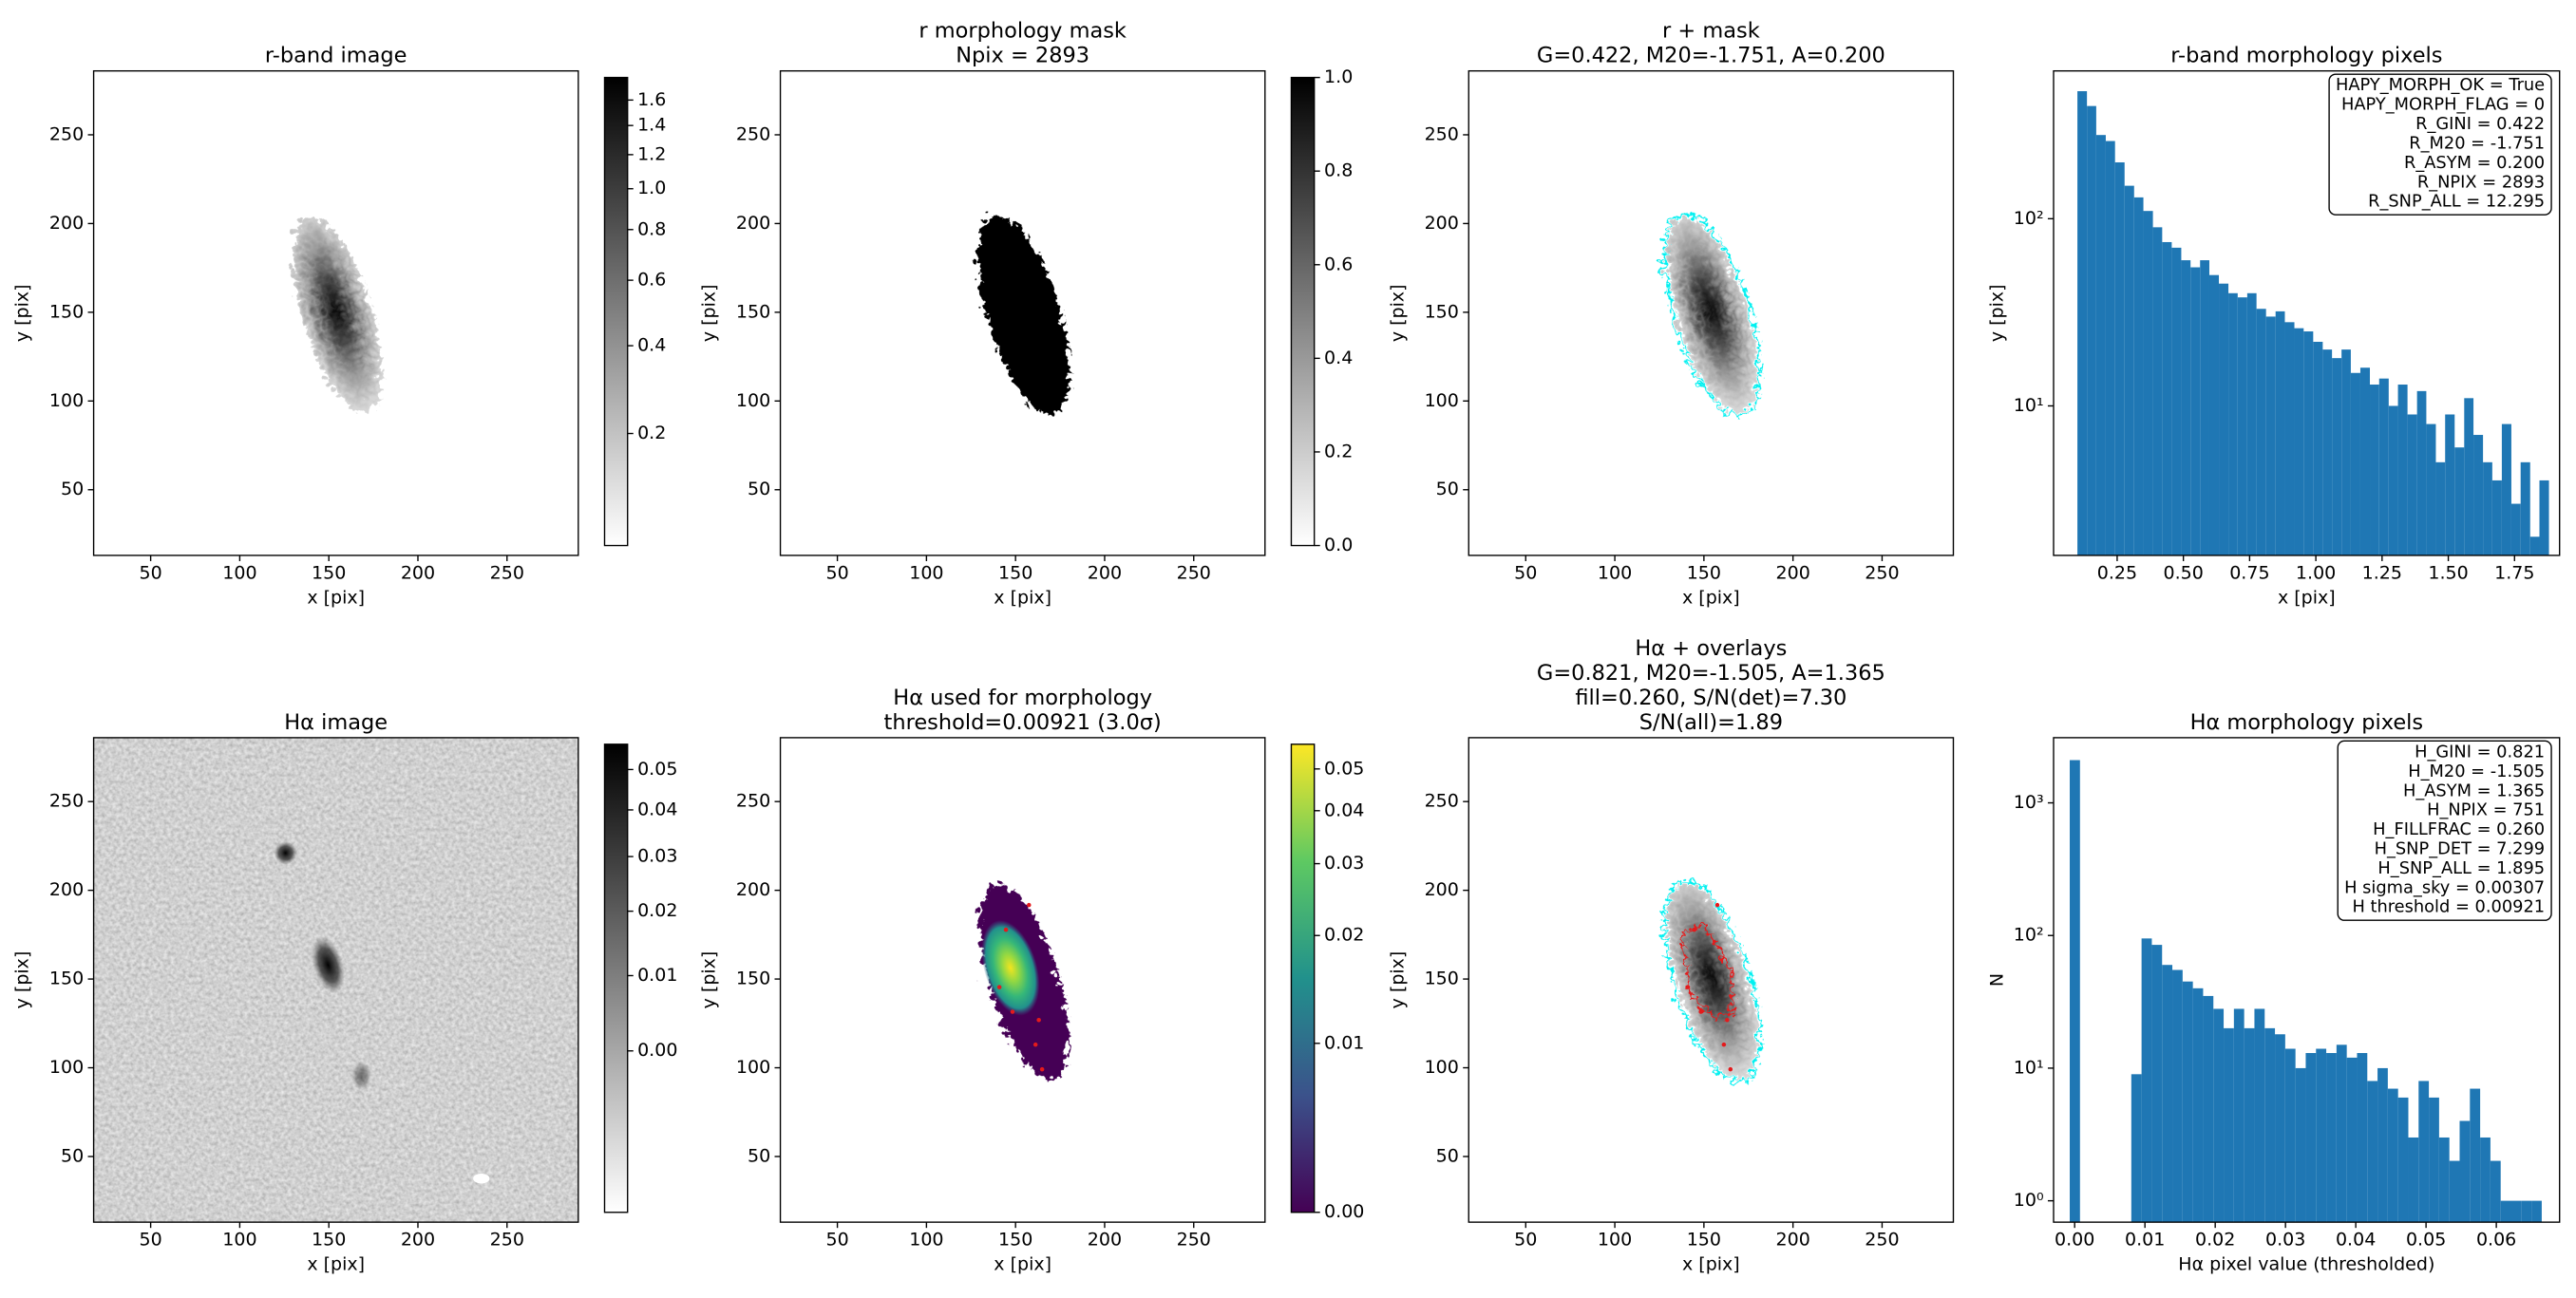 The width and height of the screenshot is (2576, 1298). Describe the element at coordinates (66, 400) in the screenshot. I see `y-tick-label: 100` at that location.